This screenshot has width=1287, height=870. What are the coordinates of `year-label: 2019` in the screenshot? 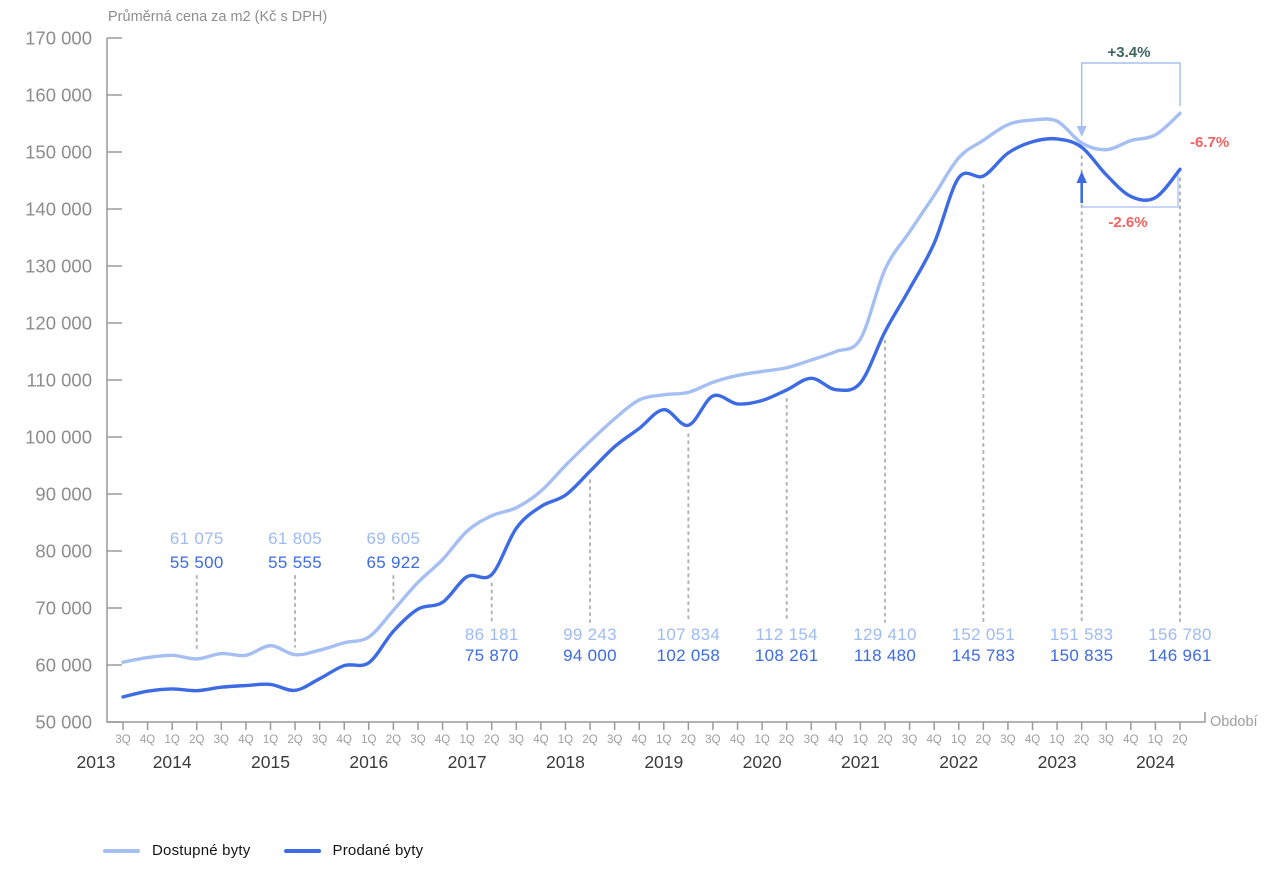 It's located at (663, 762).